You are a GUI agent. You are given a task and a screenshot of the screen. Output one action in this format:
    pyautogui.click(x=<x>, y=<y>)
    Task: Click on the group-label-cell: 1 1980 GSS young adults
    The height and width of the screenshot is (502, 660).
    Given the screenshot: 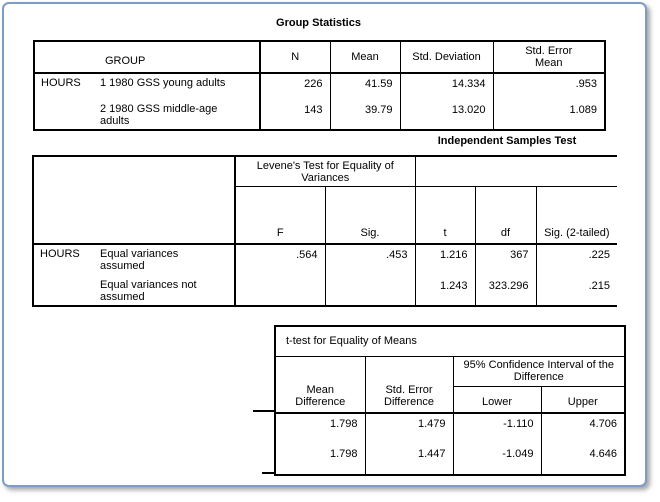 What is the action you would take?
    pyautogui.click(x=163, y=83)
    